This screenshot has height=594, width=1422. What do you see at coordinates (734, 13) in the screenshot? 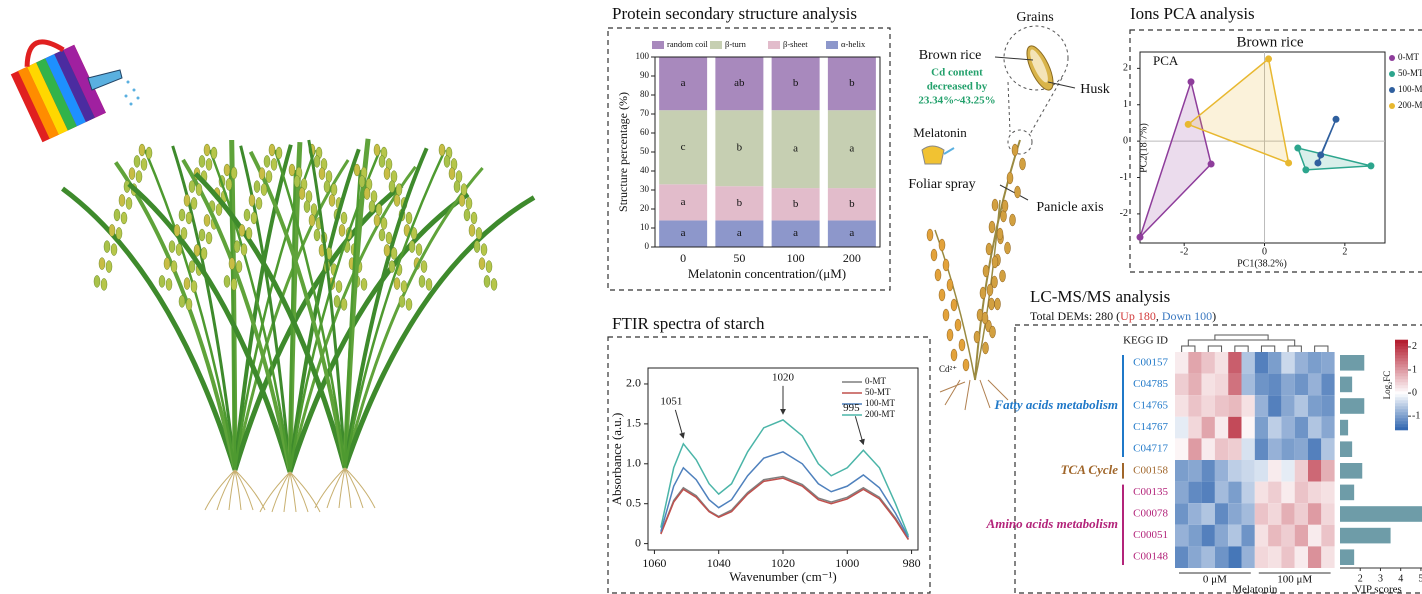
I see `chart-title: Protein secondary structure analysis` at bounding box center [734, 13].